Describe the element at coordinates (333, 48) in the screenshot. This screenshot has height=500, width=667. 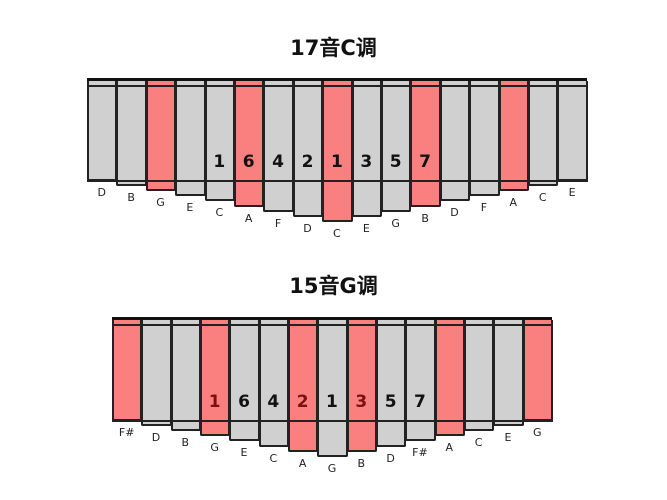
I see `title-17-key-c: 17音C调` at that location.